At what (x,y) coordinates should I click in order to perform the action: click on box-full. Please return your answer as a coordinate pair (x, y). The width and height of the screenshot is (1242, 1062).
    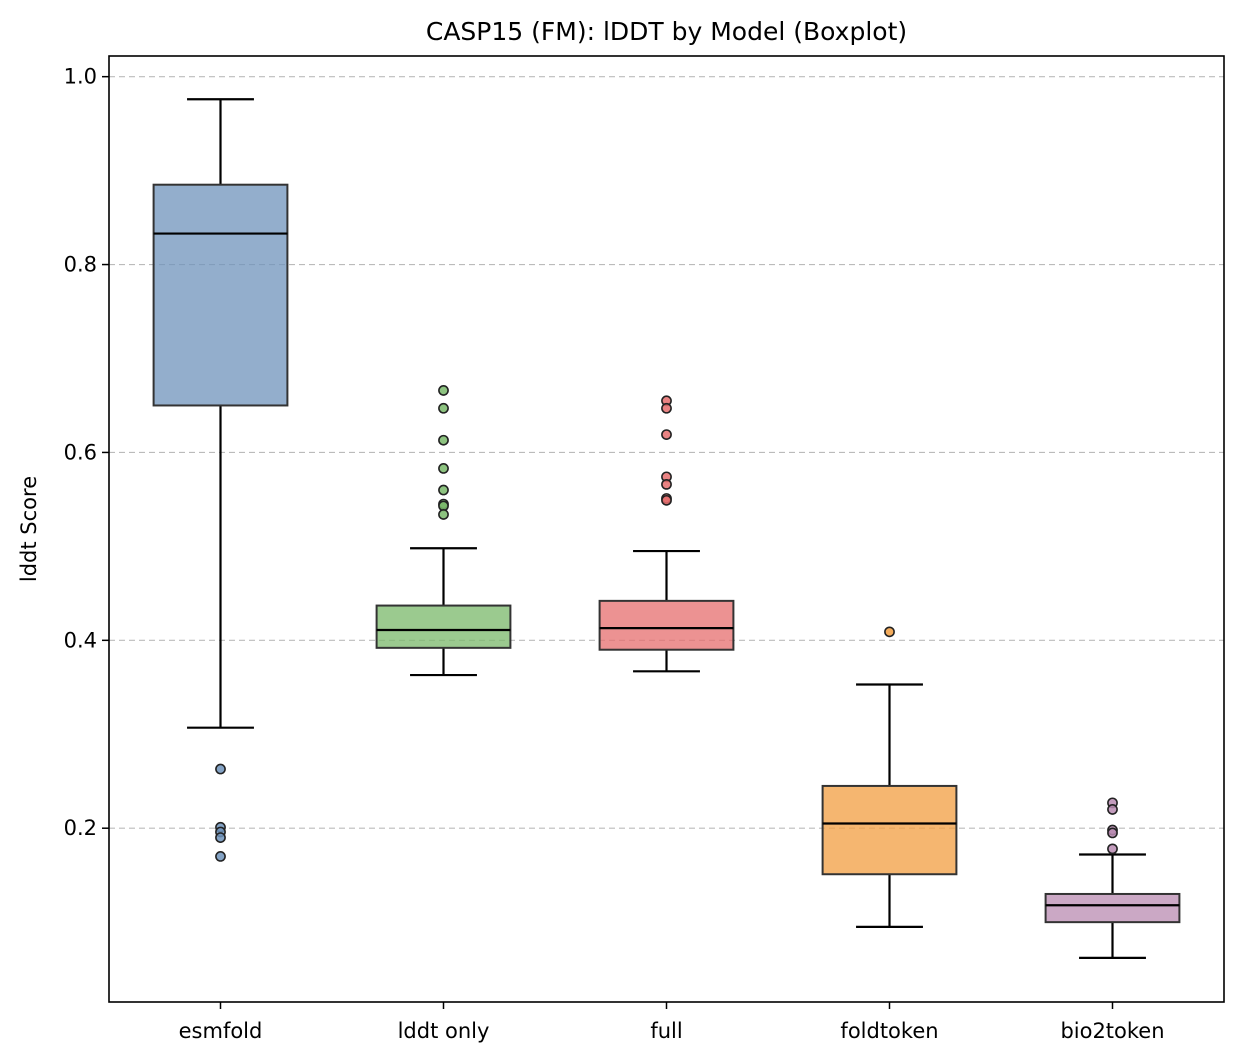
    Looking at the image, I should click on (666, 534).